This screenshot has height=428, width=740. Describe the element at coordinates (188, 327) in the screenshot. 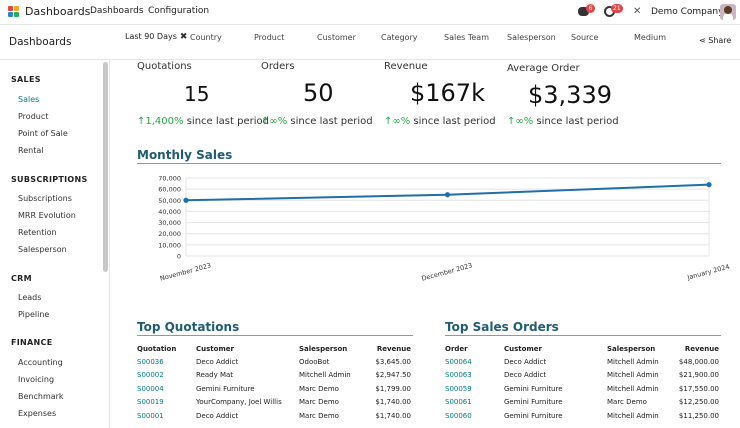

I see `top-quotations-title: Top Quotations` at that location.